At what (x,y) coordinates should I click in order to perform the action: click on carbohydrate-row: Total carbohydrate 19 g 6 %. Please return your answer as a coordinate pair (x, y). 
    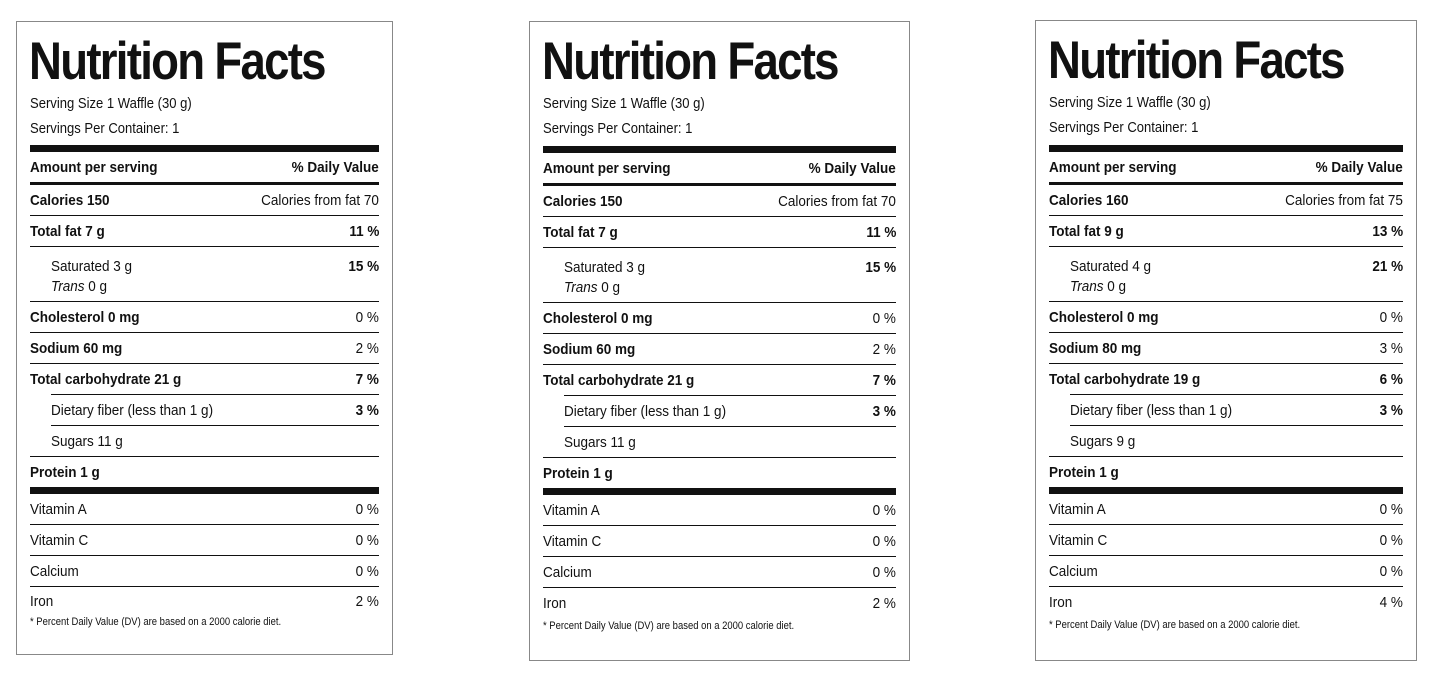
    Looking at the image, I should click on (1226, 379).